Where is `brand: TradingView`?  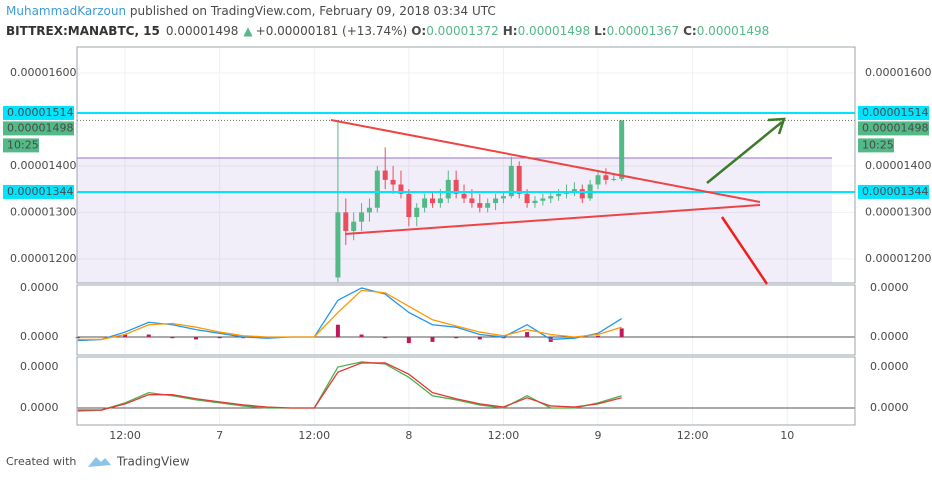 brand: TradingView is located at coordinates (153, 462).